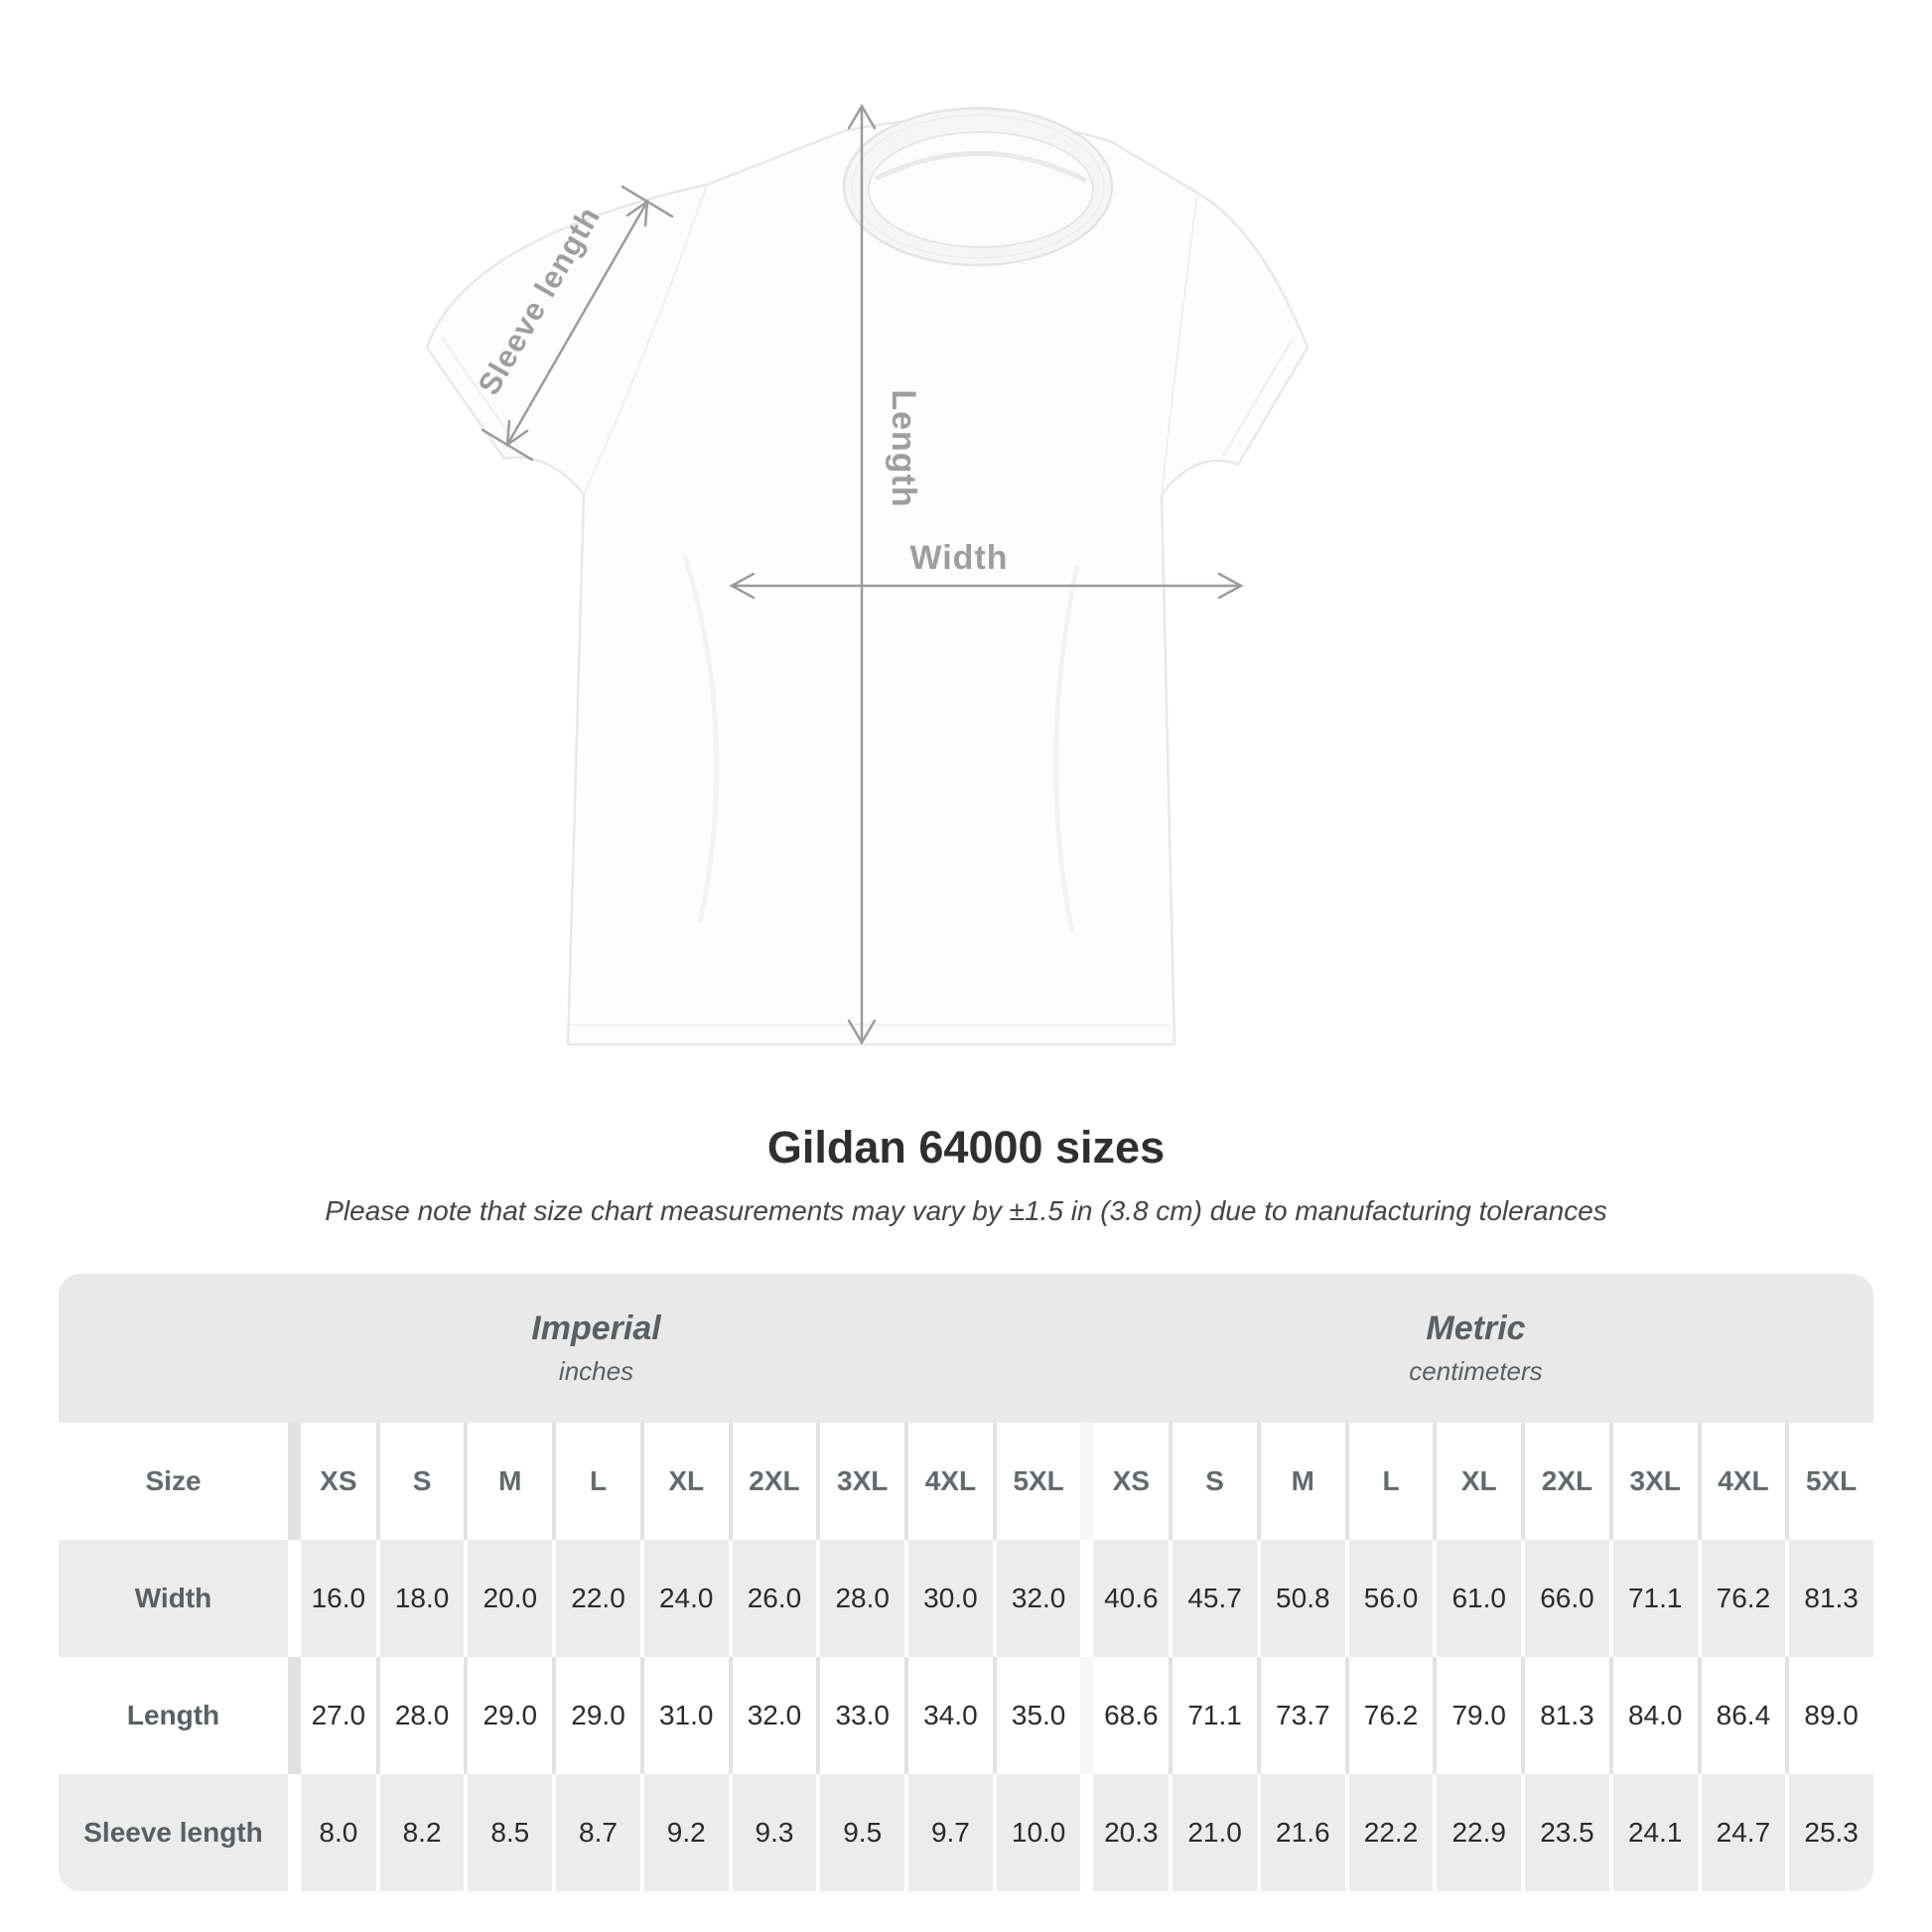  What do you see at coordinates (949, 1599) in the screenshot?
I see `value-cell: 30.0` at bounding box center [949, 1599].